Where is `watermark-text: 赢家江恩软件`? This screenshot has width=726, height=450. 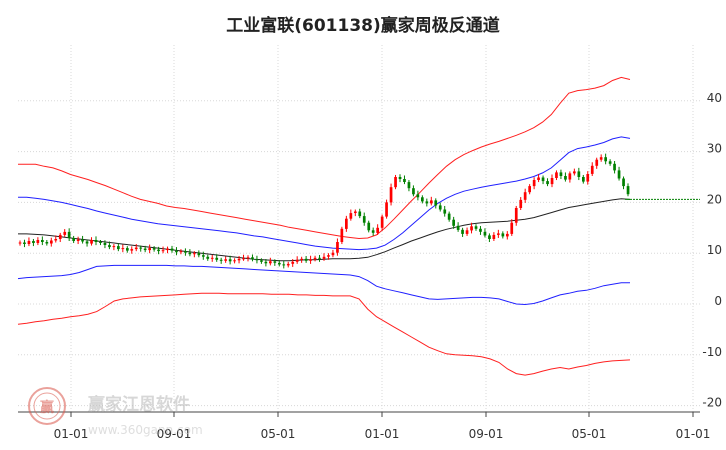
watermark-text: 赢家江恩软件 is located at coordinates (139, 404).